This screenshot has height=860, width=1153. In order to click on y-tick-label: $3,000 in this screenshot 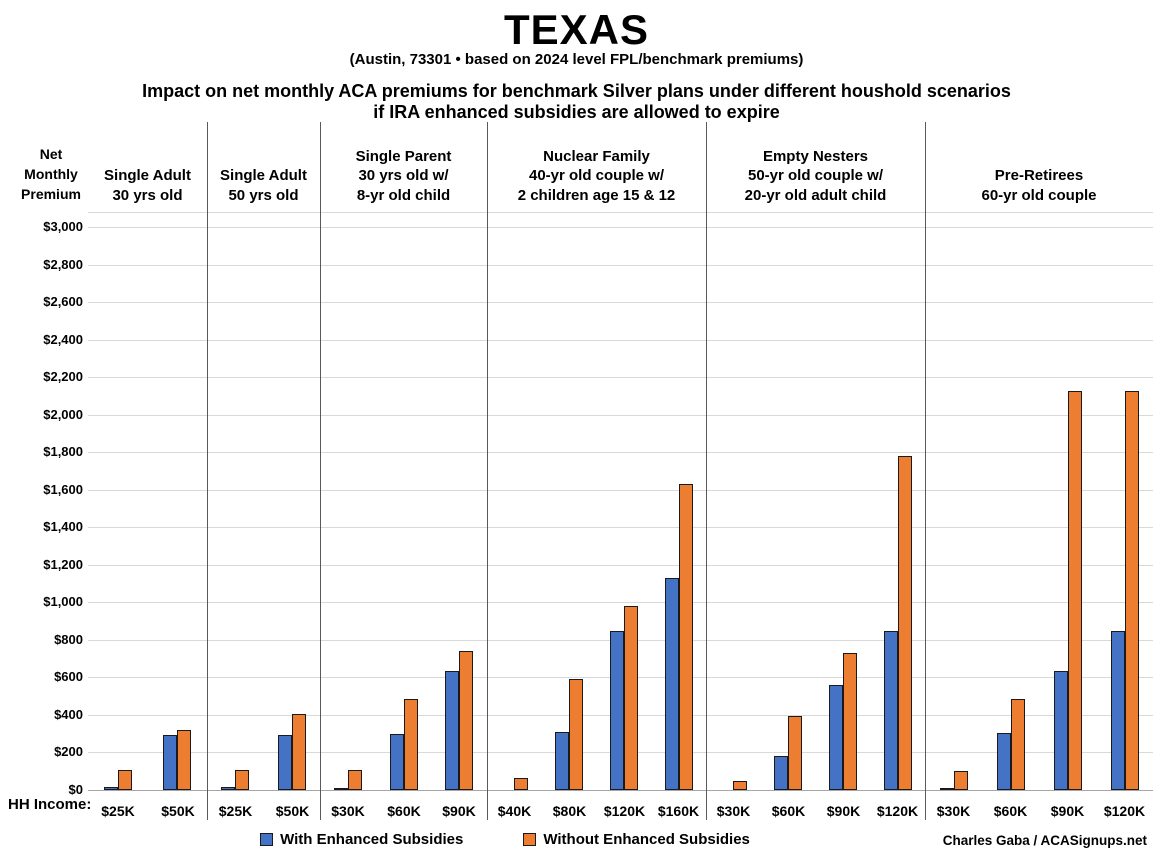, I will do `click(63, 226)`.